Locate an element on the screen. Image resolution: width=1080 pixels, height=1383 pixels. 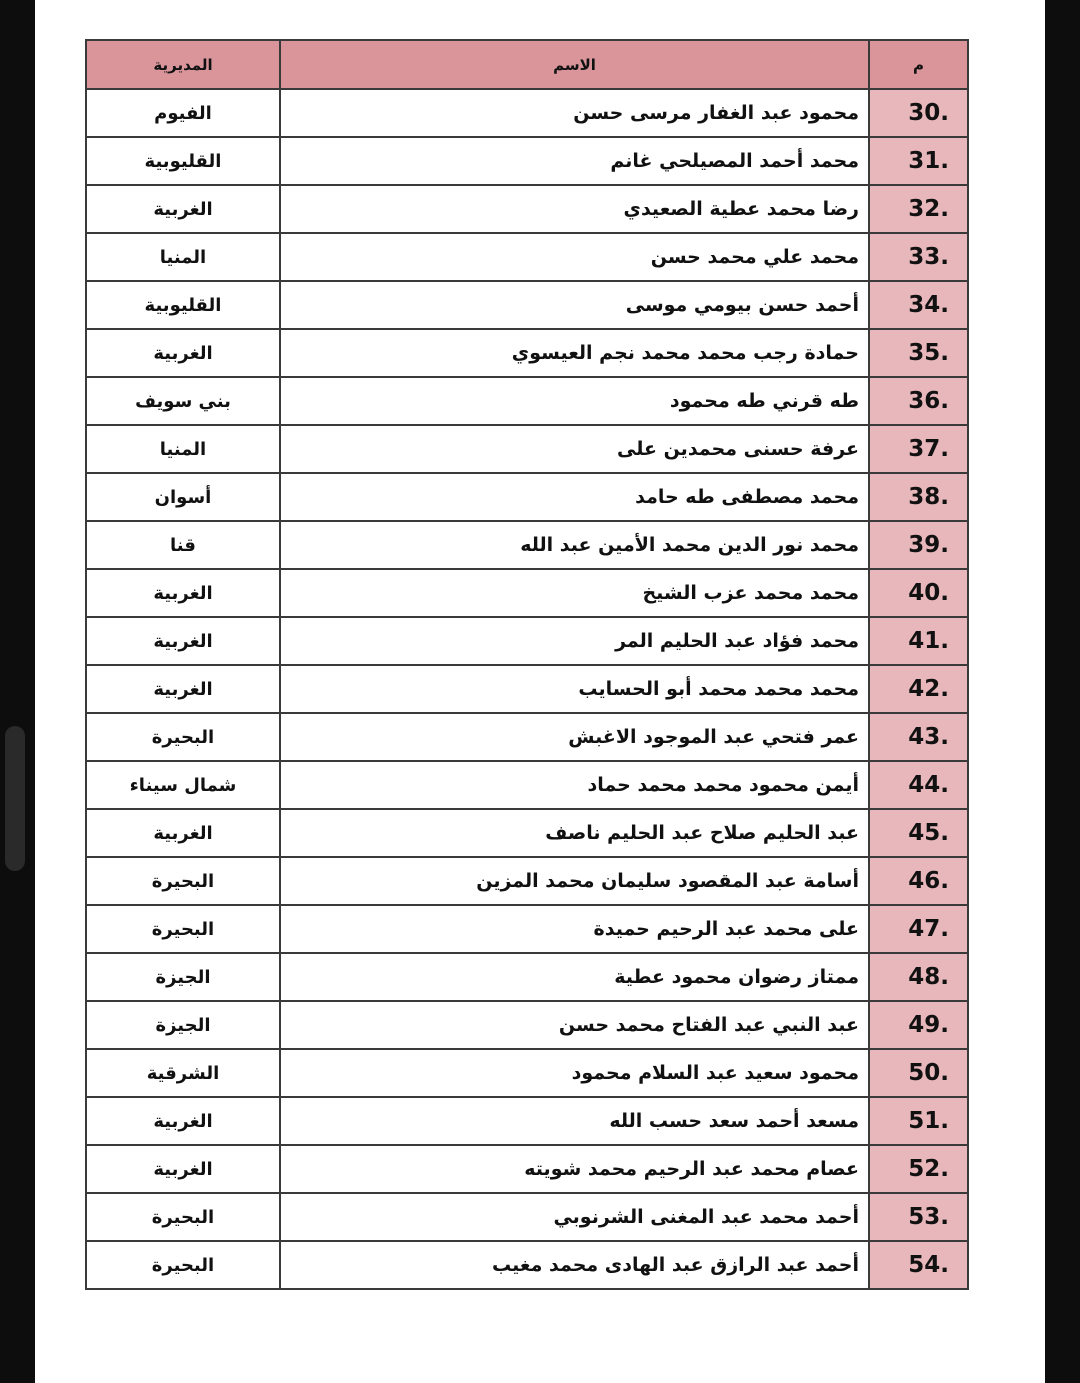
row-governorate: الفيوم is located at coordinates (183, 113).